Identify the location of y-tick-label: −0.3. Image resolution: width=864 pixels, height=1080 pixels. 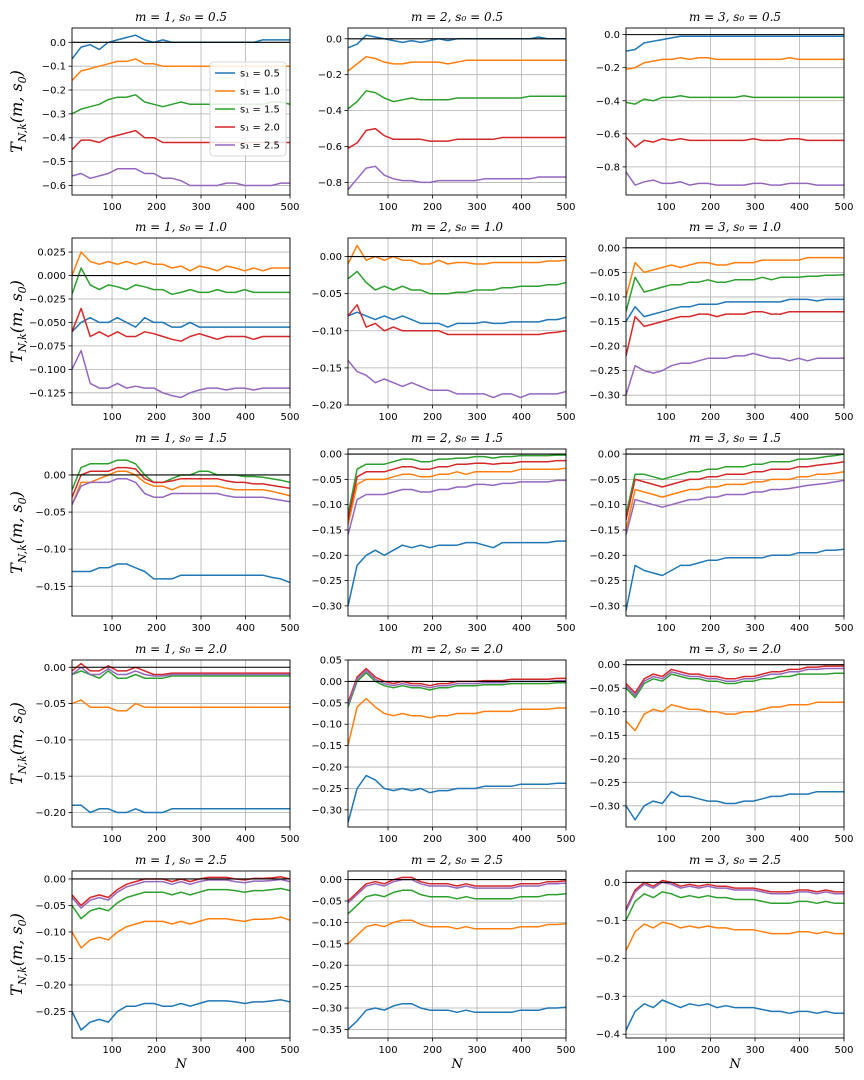
(54, 114).